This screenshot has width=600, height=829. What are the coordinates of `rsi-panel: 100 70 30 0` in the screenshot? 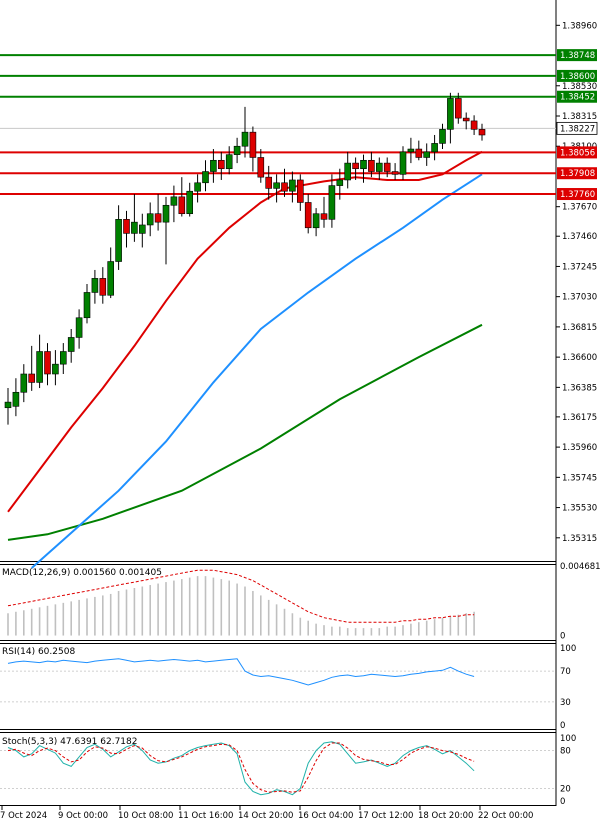 It's located at (288, 687).